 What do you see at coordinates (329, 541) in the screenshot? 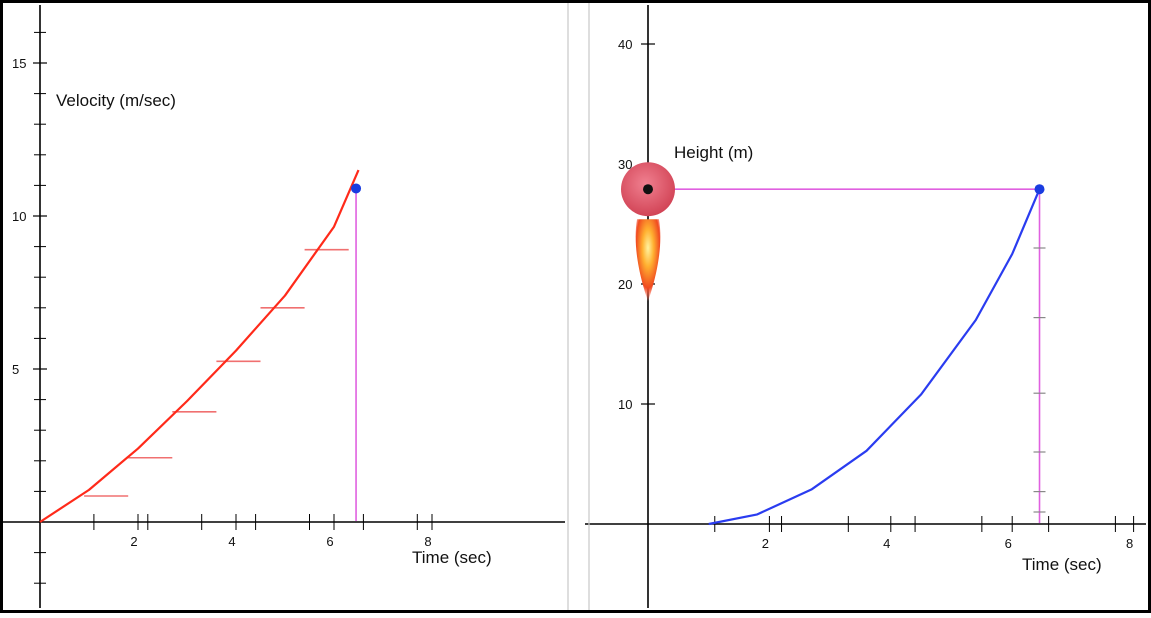
I see `velocity-x-tick-label: 6` at bounding box center [329, 541].